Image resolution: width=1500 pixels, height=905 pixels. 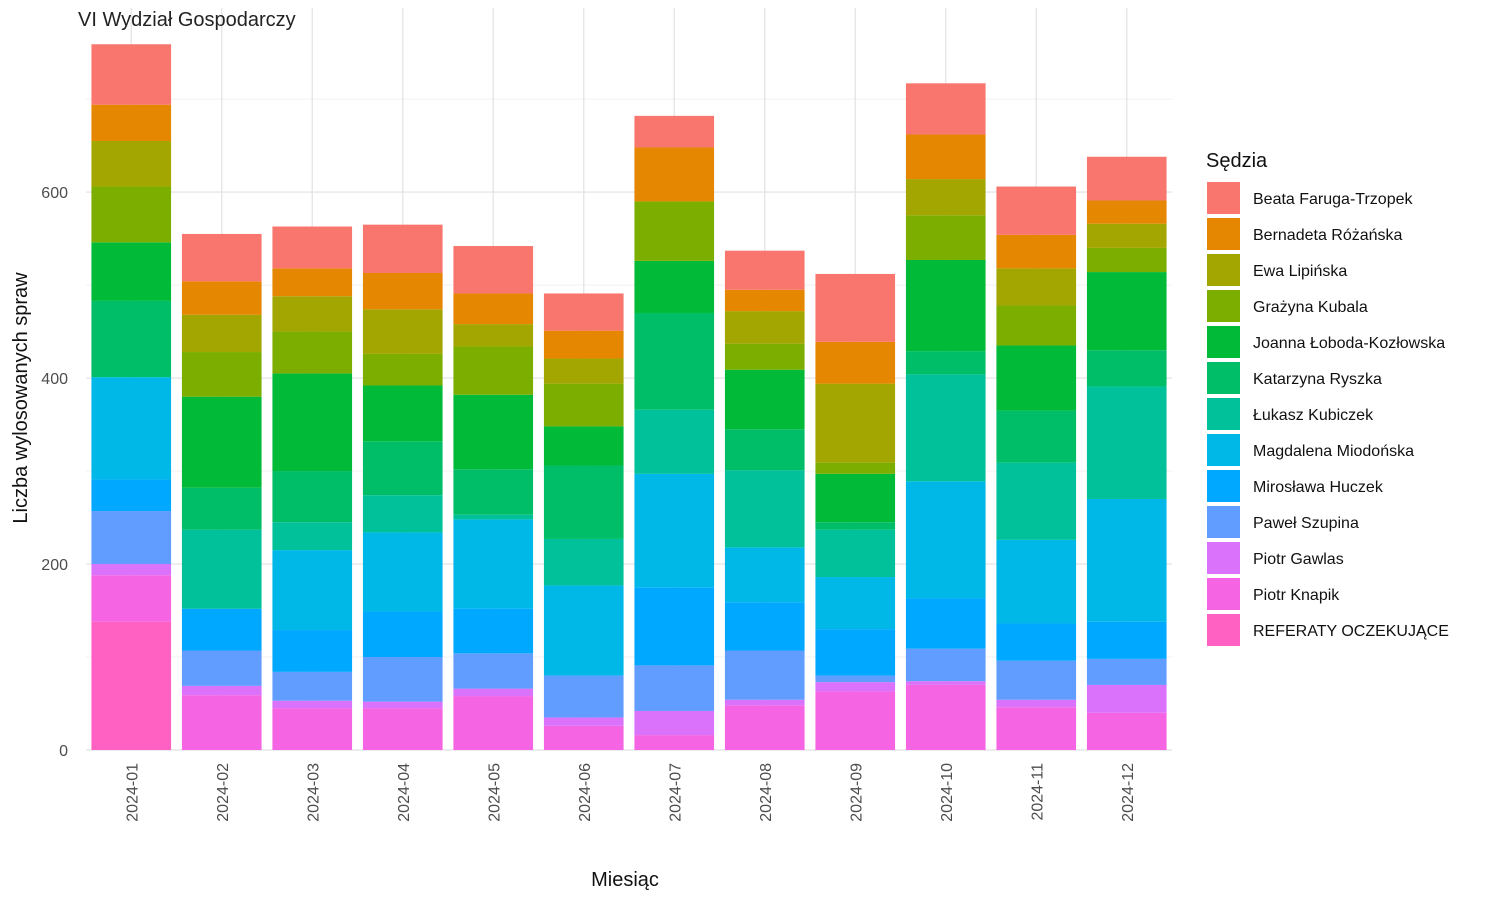 I want to click on x-tick-label: 2024-09, so click(x=856, y=792).